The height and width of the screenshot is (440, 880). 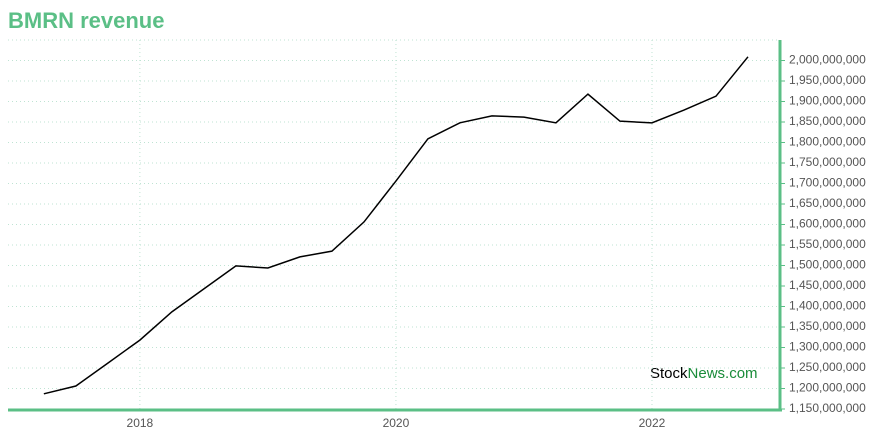 I want to click on watermark-part: .com, so click(x=741, y=373).